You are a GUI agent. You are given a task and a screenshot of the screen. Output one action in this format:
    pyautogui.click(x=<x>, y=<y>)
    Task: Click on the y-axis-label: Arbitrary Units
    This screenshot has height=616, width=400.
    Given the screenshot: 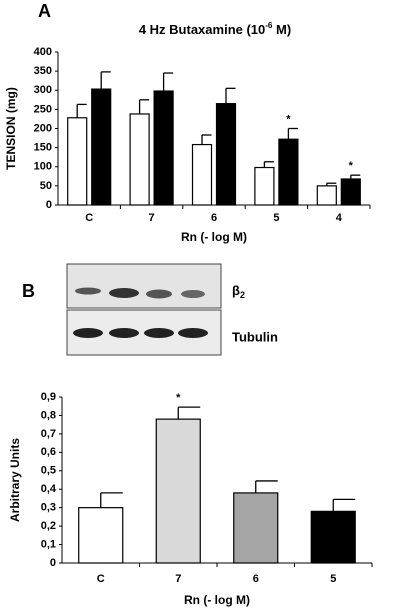 What is the action you would take?
    pyautogui.click(x=15, y=480)
    